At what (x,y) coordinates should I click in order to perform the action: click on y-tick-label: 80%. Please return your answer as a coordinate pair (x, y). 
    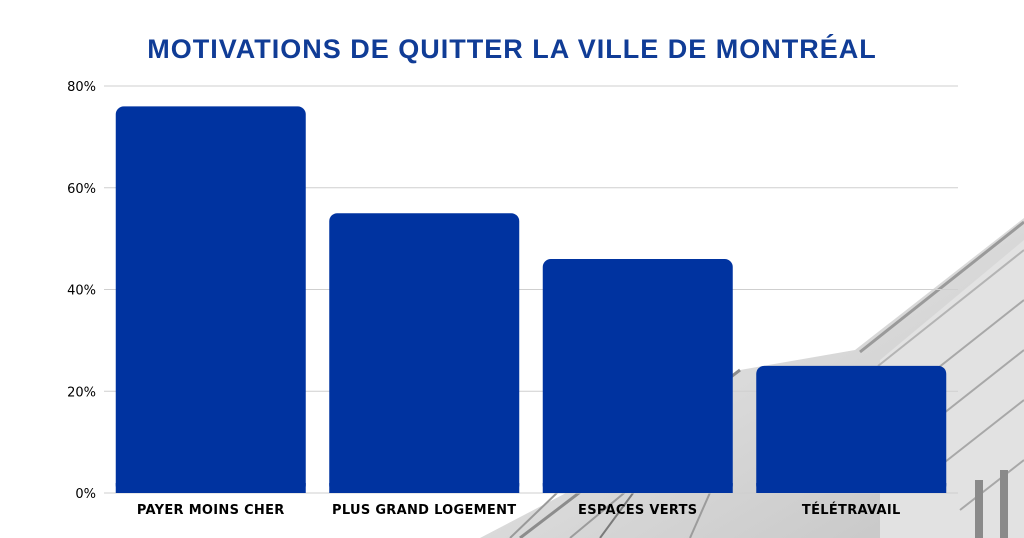
    Looking at the image, I should click on (81, 87).